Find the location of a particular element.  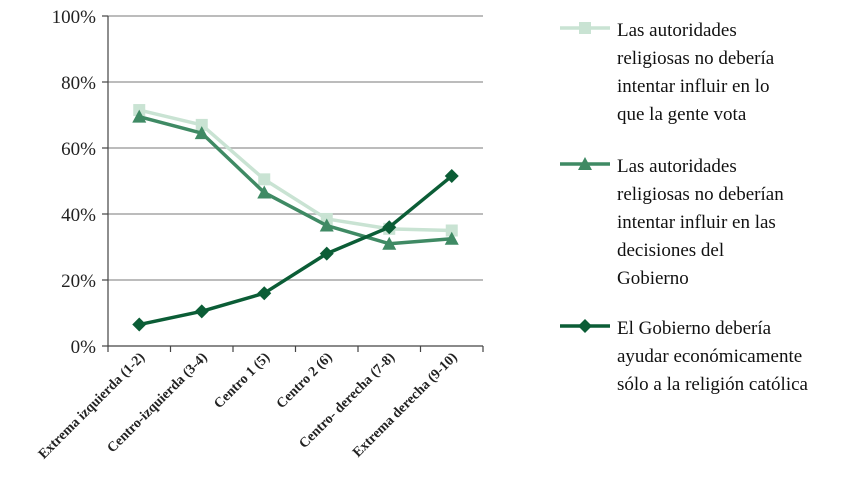

y-tick-label: 100% is located at coordinates (74, 17).